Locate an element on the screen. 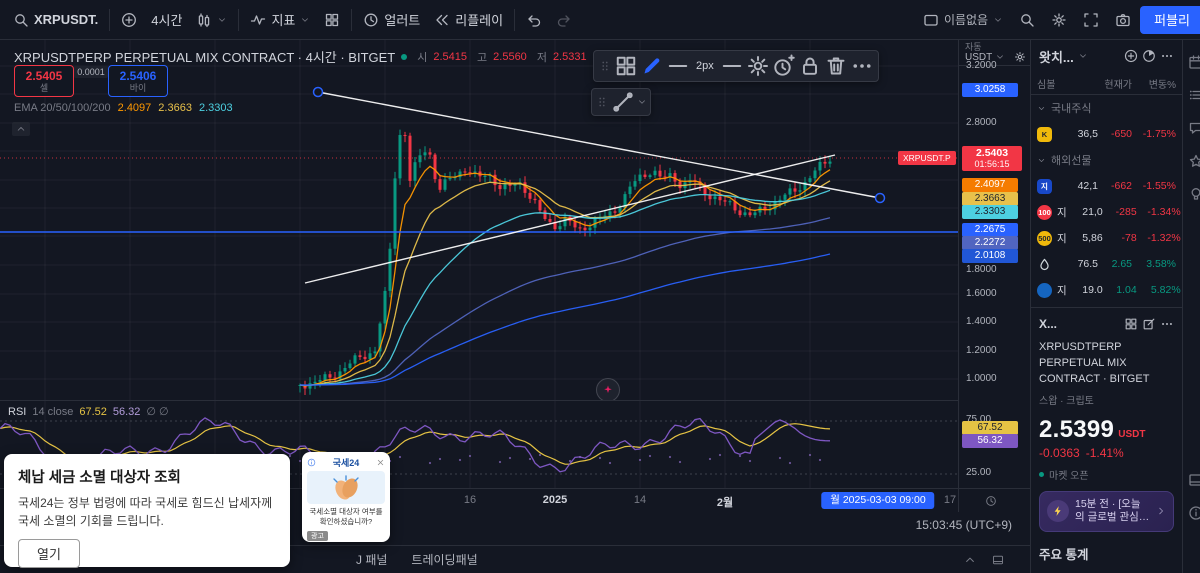 This screenshot has height=573, width=1200. magic-ai-button is located at coordinates (608, 389).